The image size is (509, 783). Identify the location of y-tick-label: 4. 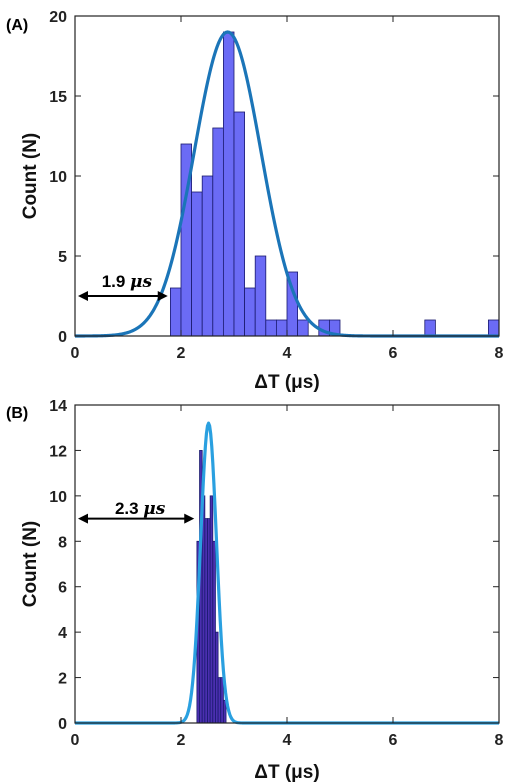
(62, 633).